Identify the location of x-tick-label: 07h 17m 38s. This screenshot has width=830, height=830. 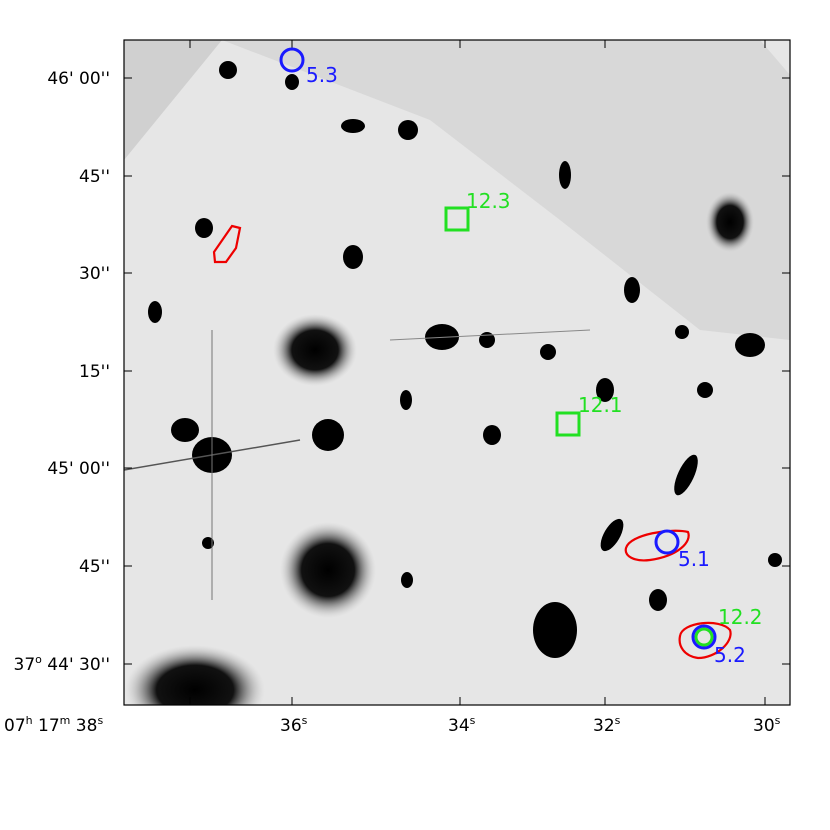
(53, 725).